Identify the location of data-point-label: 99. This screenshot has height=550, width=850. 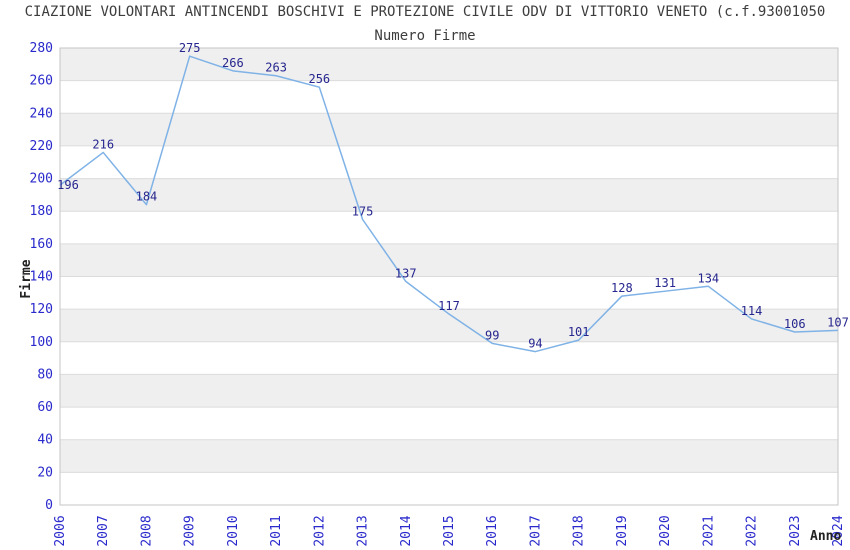
(492, 335).